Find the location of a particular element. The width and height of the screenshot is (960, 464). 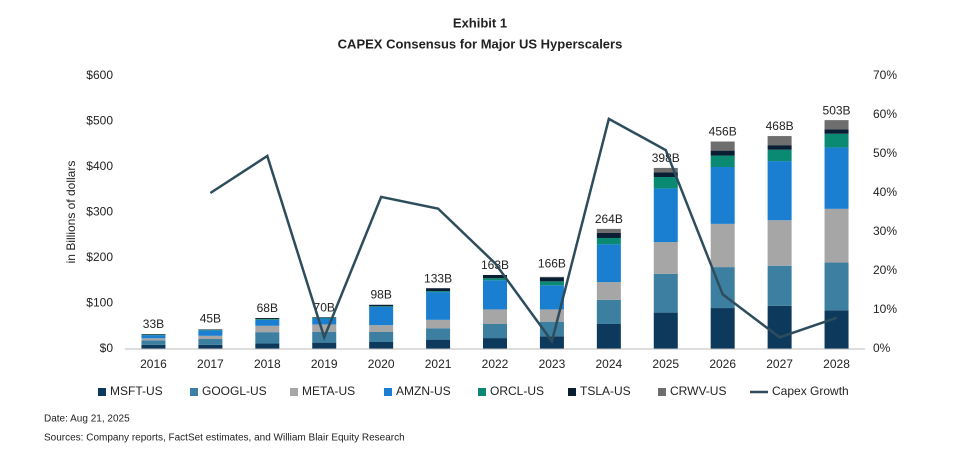

legend-label: ORCL-US is located at coordinates (517, 391).